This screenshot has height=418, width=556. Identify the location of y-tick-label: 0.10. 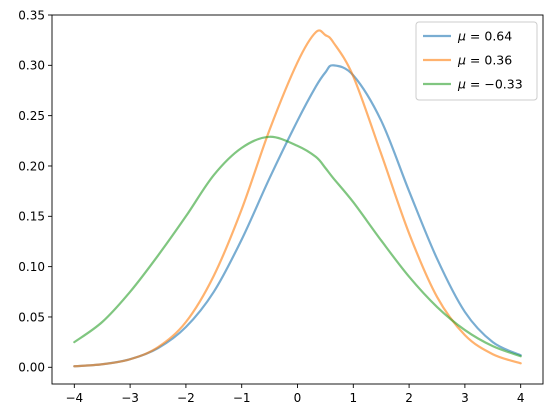
(31, 267).